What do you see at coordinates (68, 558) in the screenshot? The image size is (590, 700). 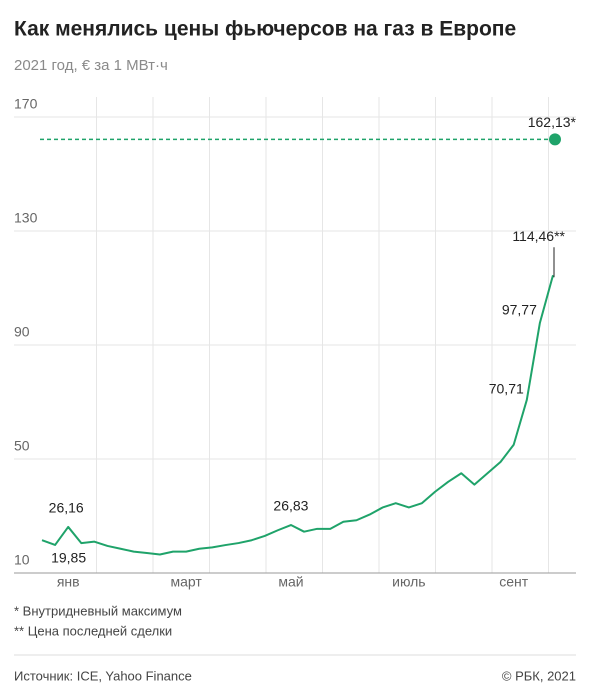 I see `value-label: 19,85` at bounding box center [68, 558].